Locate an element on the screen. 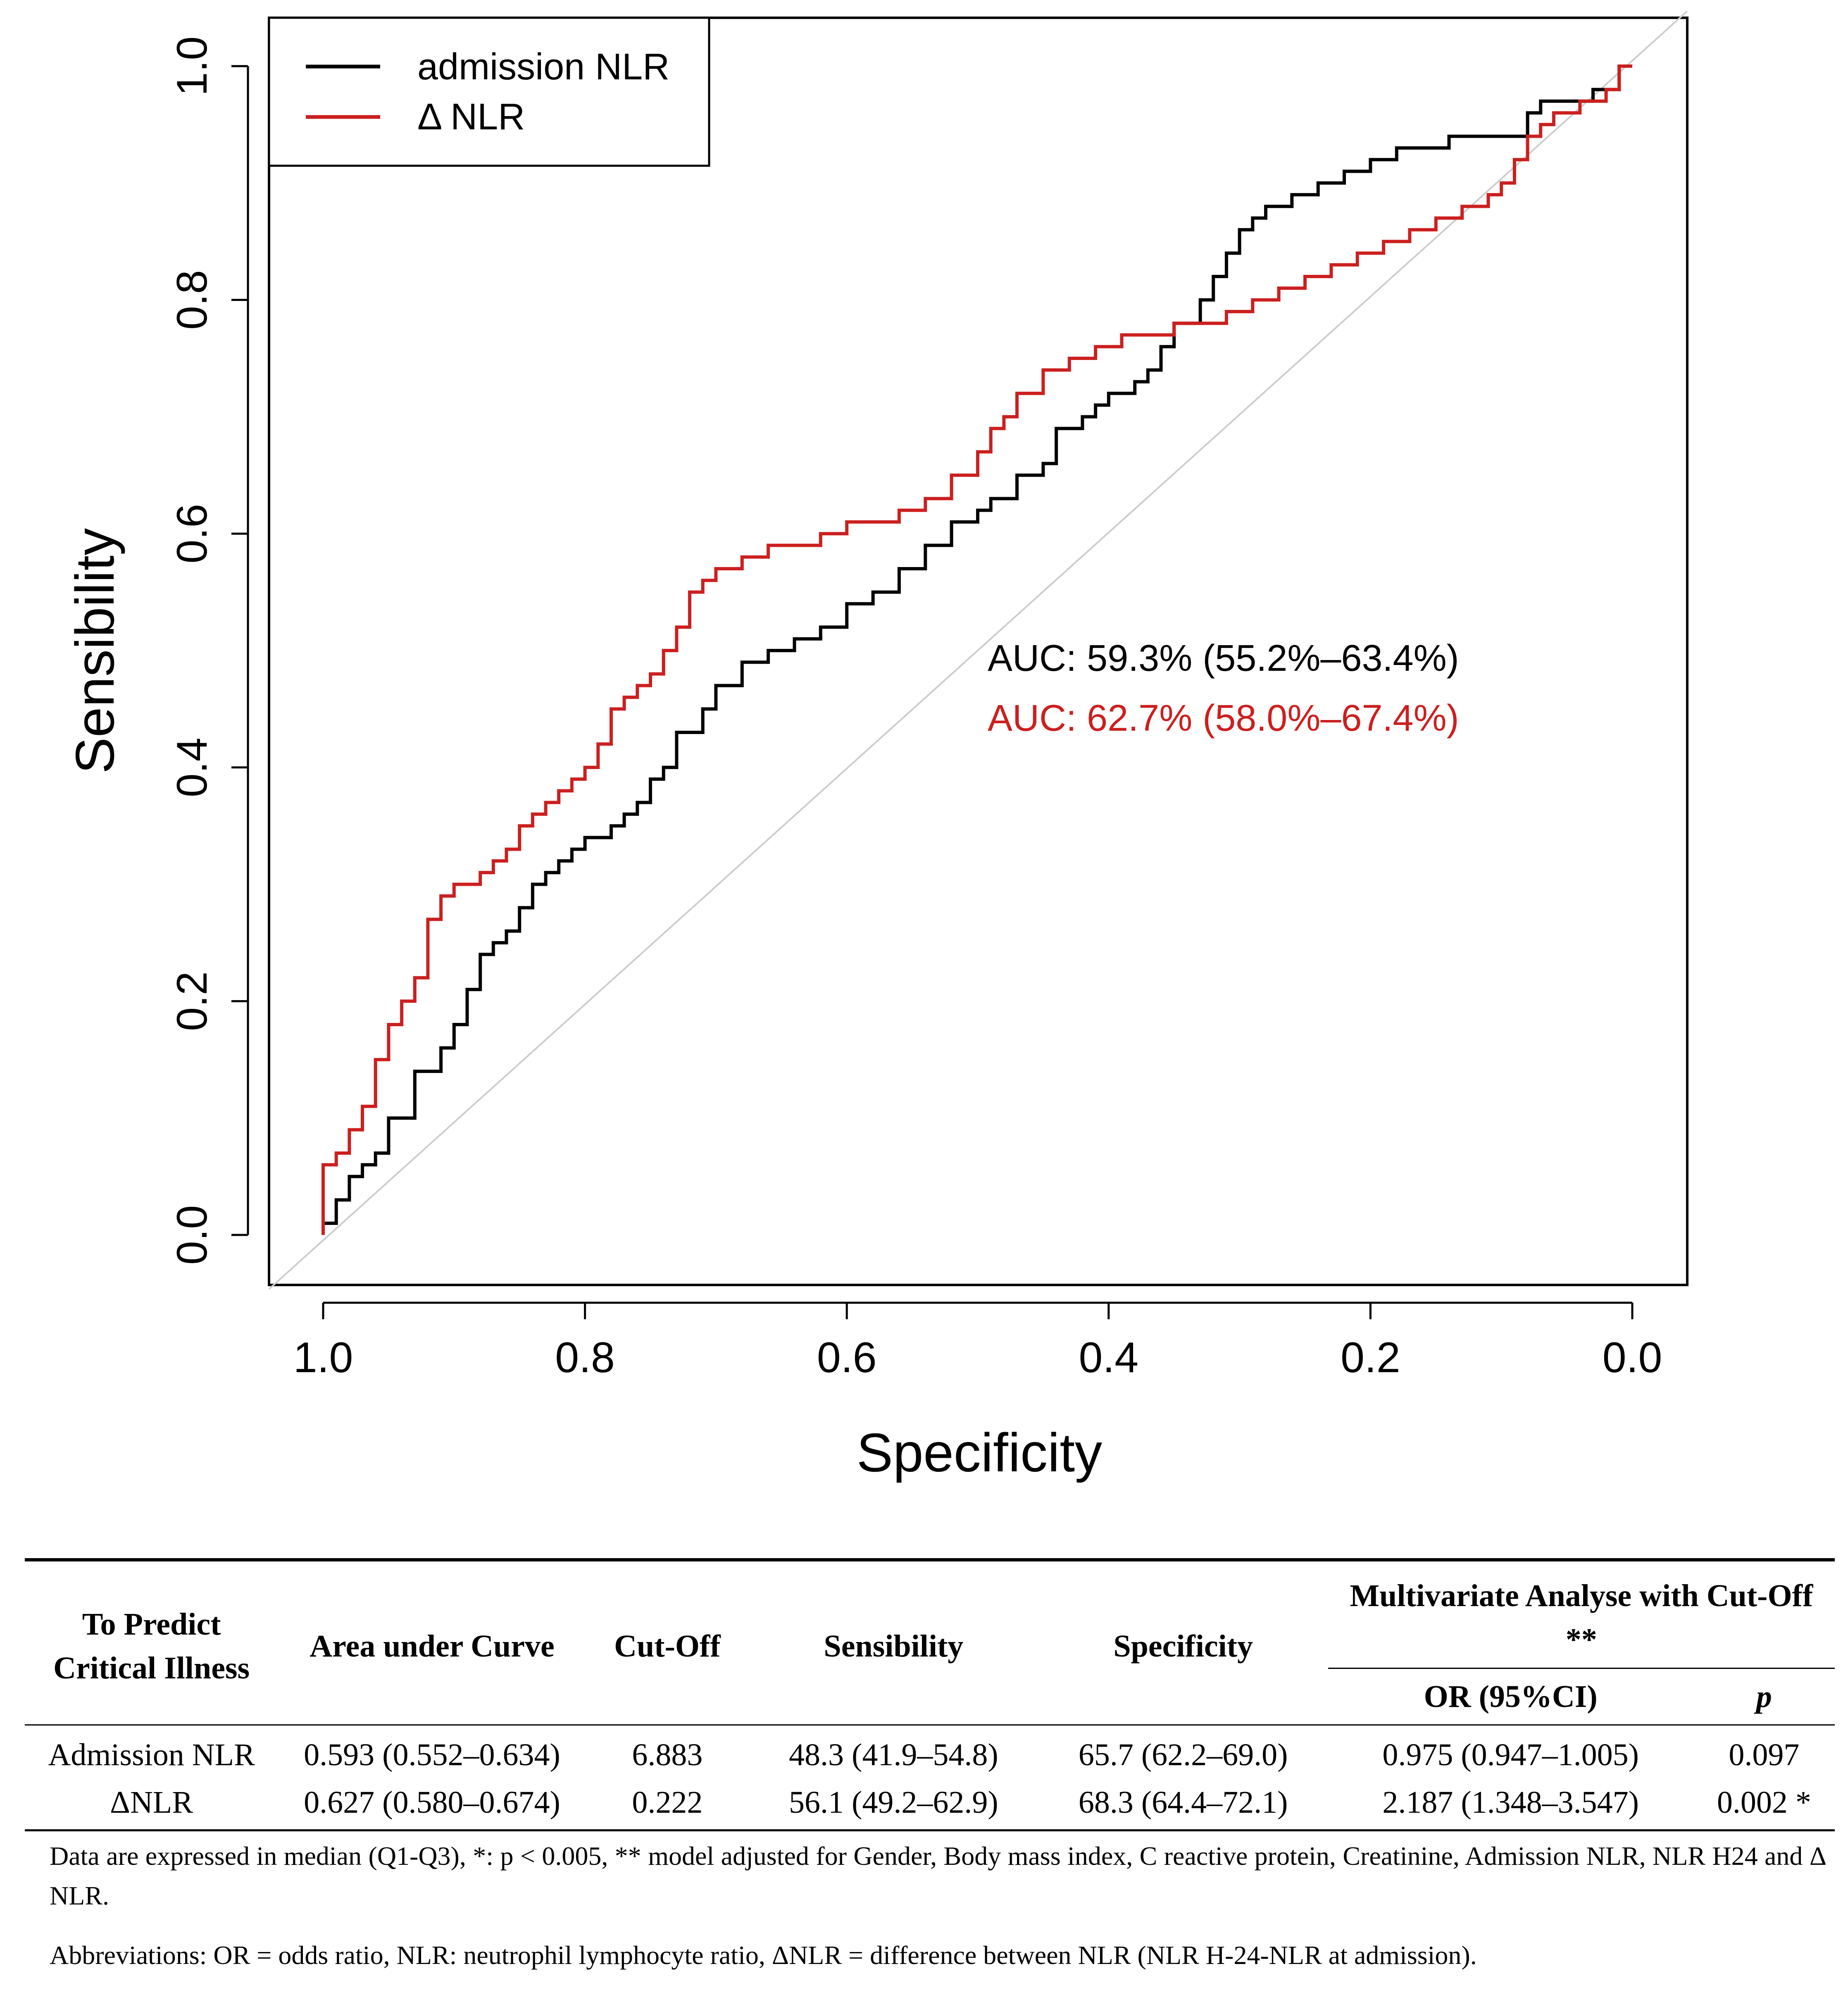 The height and width of the screenshot is (1995, 1848). header-p: p is located at coordinates (1764, 1697).